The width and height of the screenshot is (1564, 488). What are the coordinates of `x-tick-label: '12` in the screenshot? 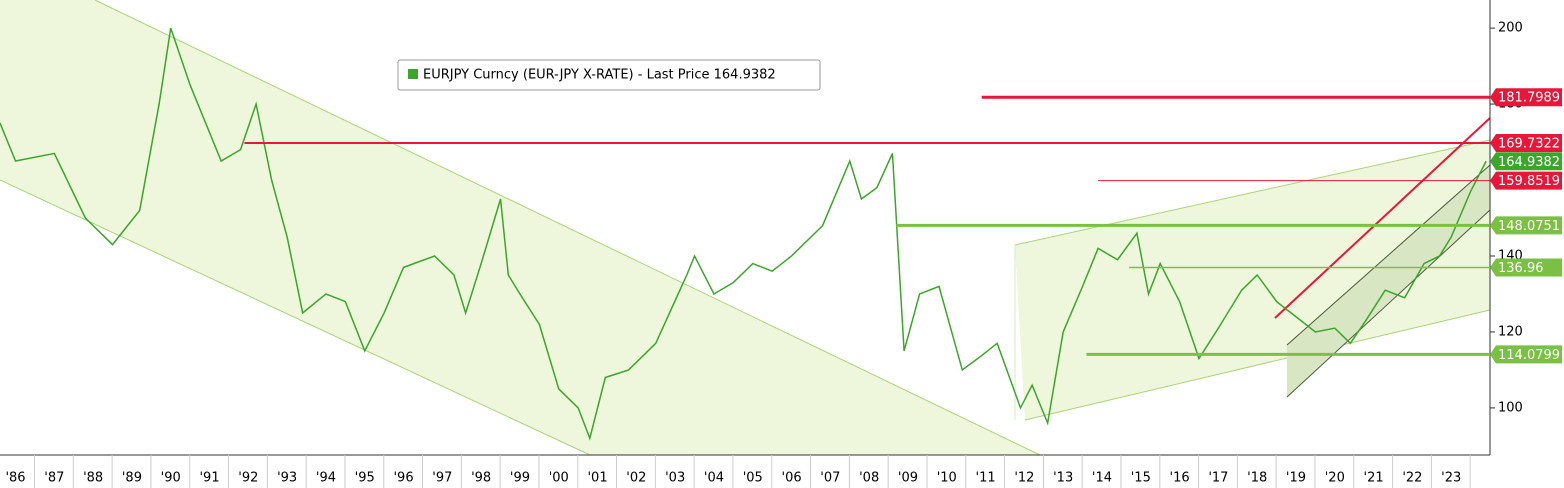 It's located at (1024, 478).